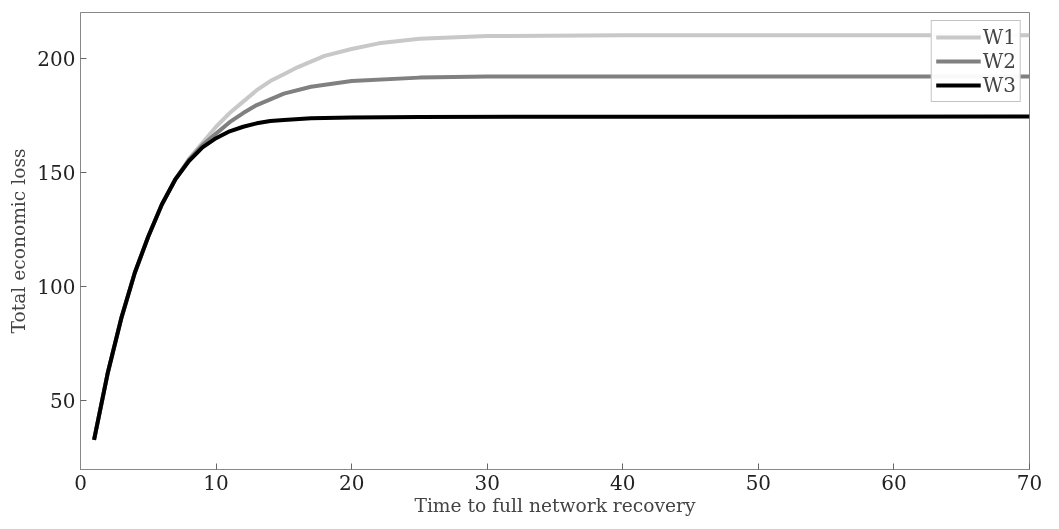 This screenshot has width=1059, height=529. I want to click on x-tick-label: 30, so click(487, 482).